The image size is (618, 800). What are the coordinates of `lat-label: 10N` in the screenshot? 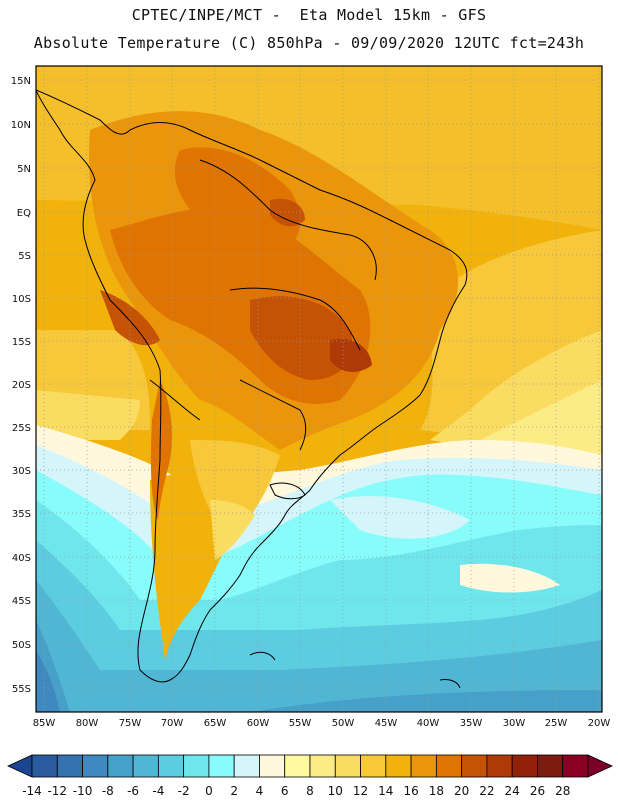 It's located at (21, 125).